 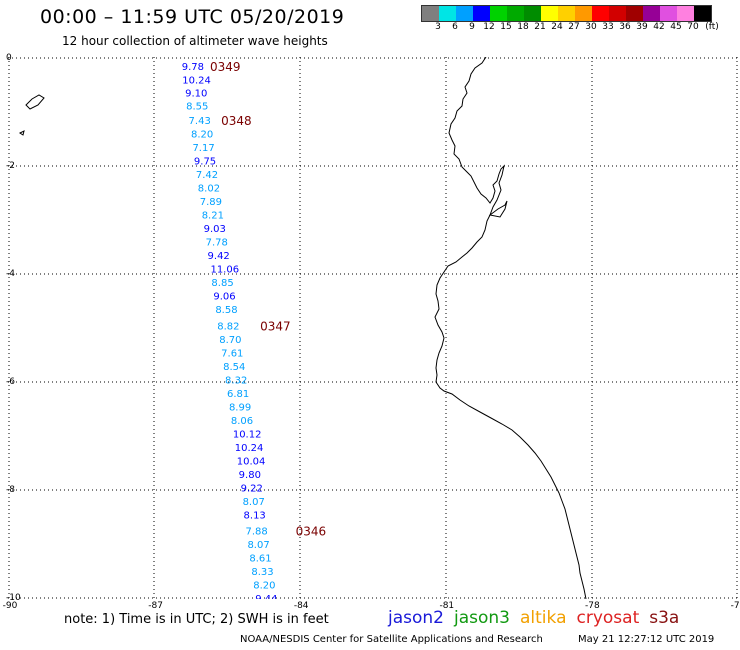 What do you see at coordinates (232, 353) in the screenshot?
I see `wave-height-value: 7.61` at bounding box center [232, 353].